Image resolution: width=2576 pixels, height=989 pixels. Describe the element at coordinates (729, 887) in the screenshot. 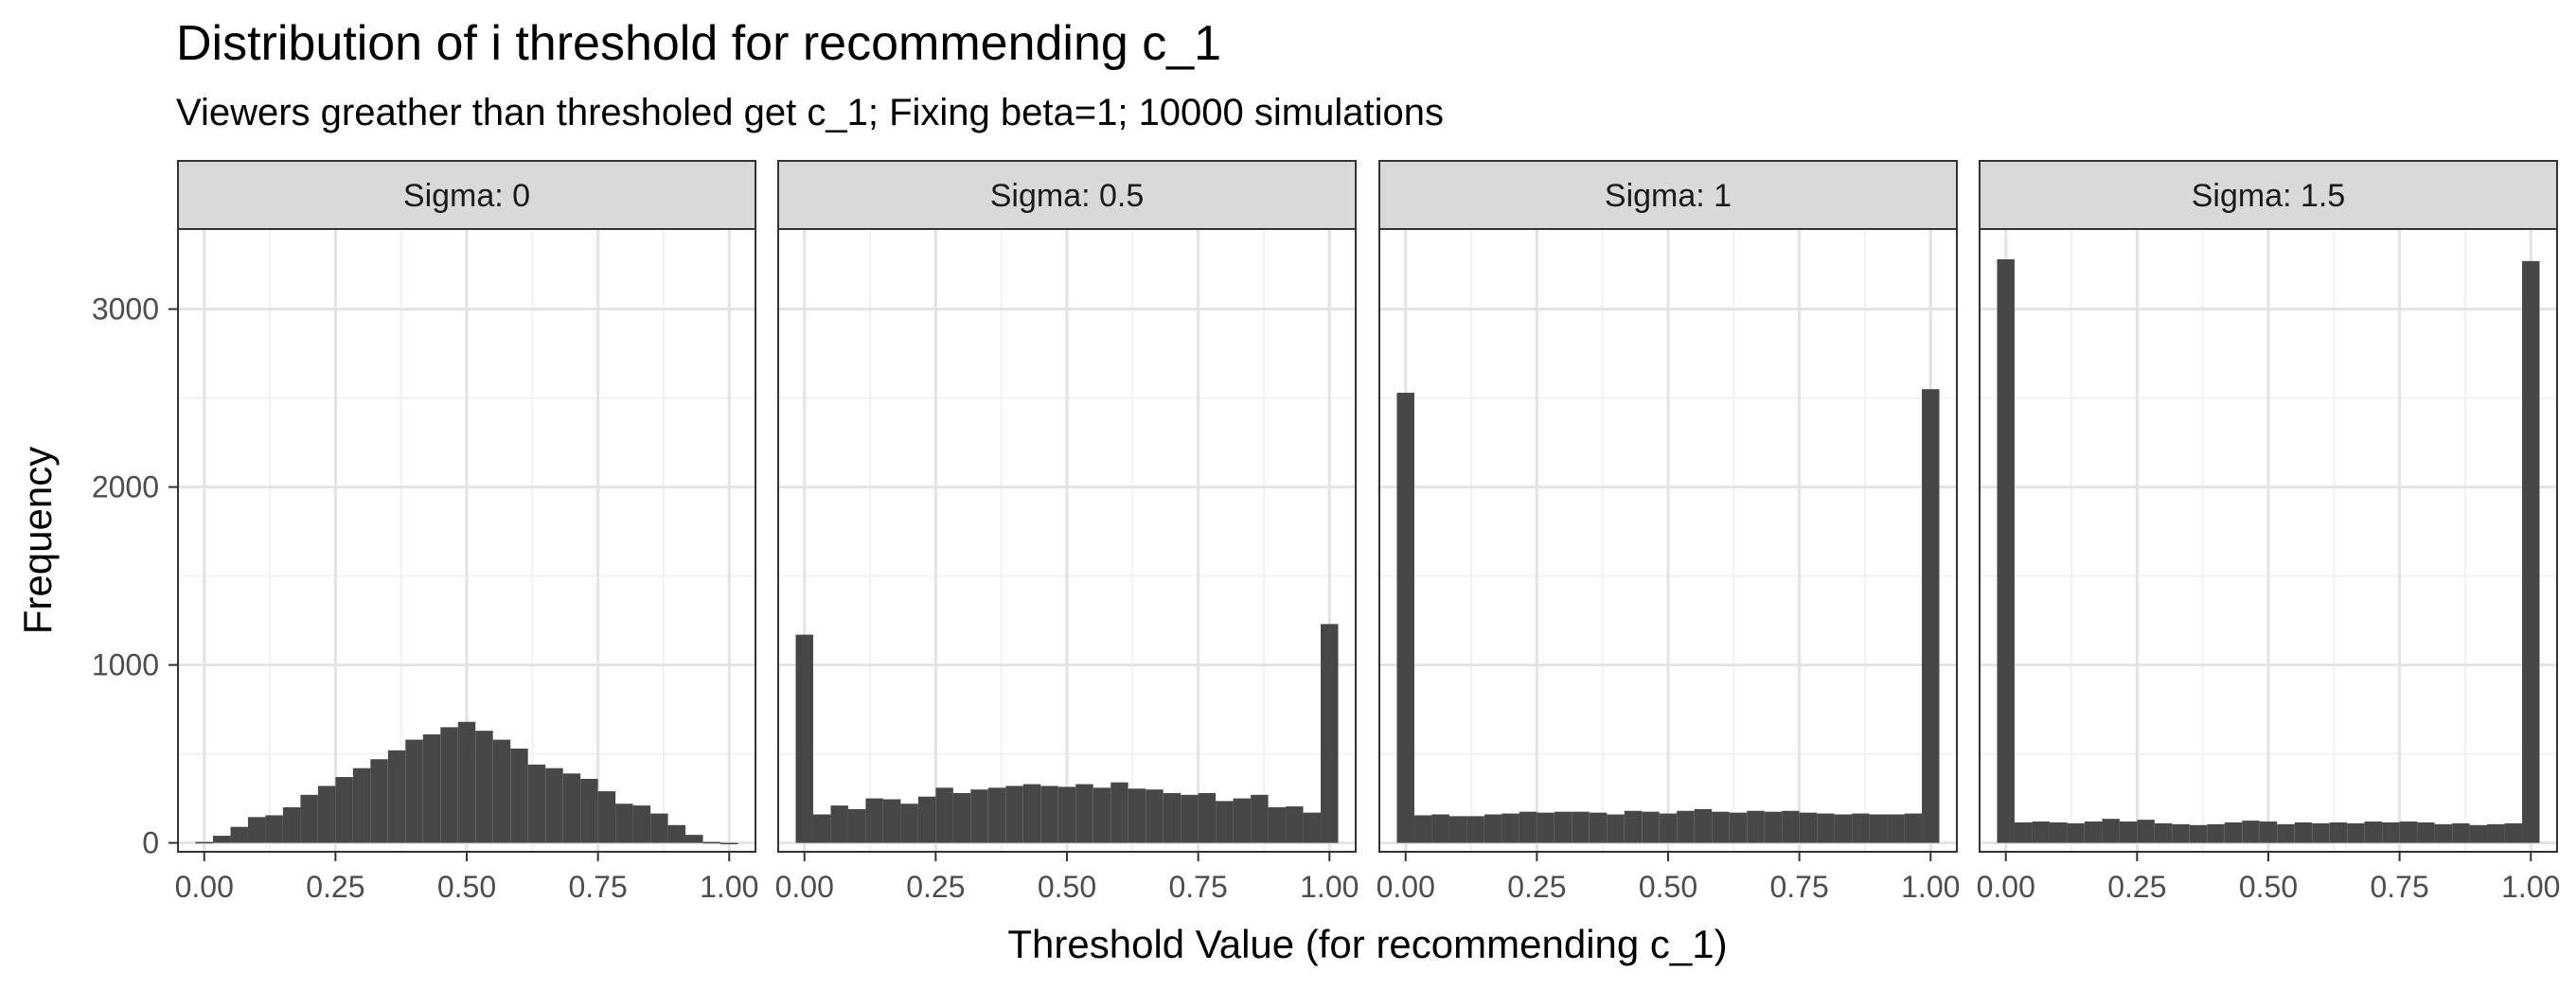

I see `x-tick-label: 1.00` at that location.